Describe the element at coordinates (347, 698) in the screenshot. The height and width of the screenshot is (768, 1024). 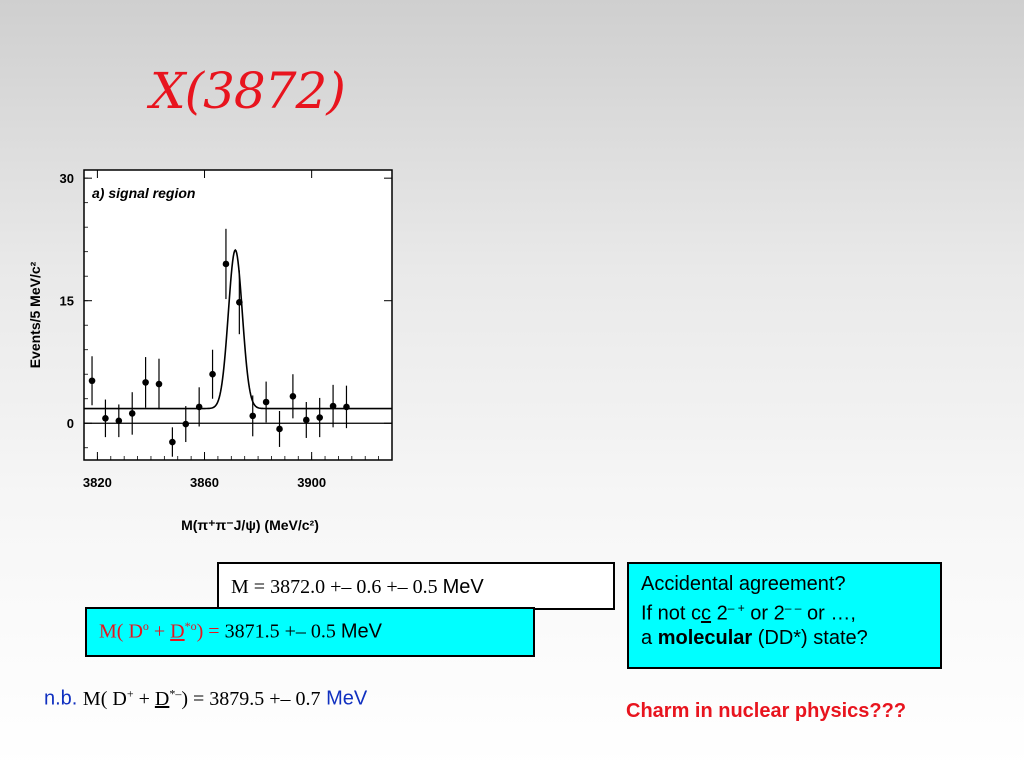
I see `nb-unit: MeV` at that location.